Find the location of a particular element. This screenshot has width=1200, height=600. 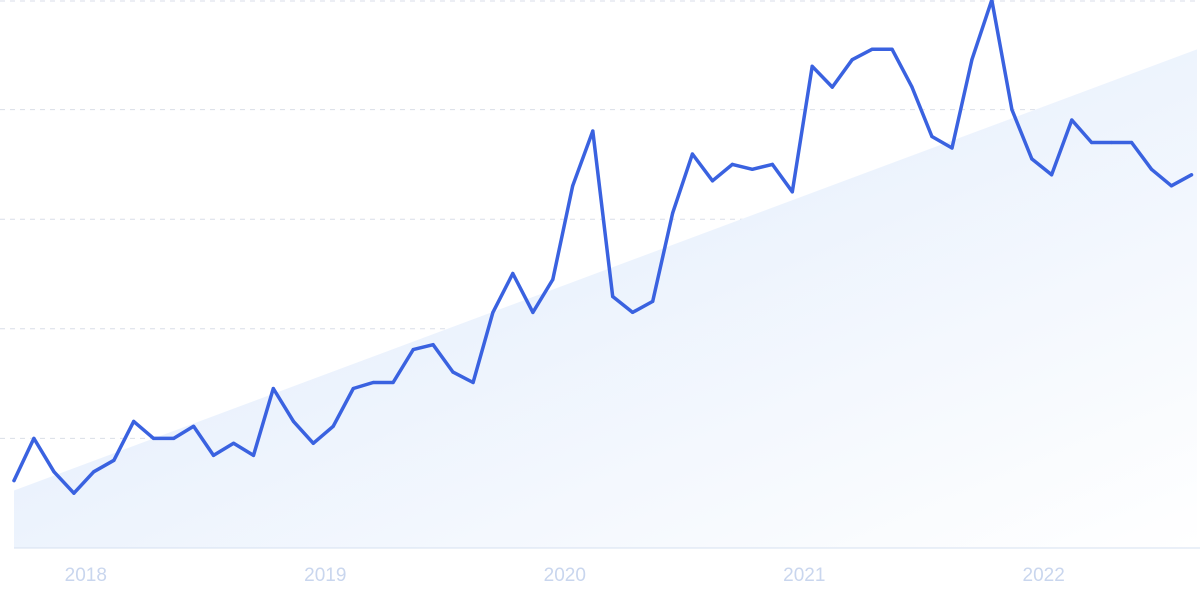

x-tick-label-2018: 2018 is located at coordinates (86, 575).